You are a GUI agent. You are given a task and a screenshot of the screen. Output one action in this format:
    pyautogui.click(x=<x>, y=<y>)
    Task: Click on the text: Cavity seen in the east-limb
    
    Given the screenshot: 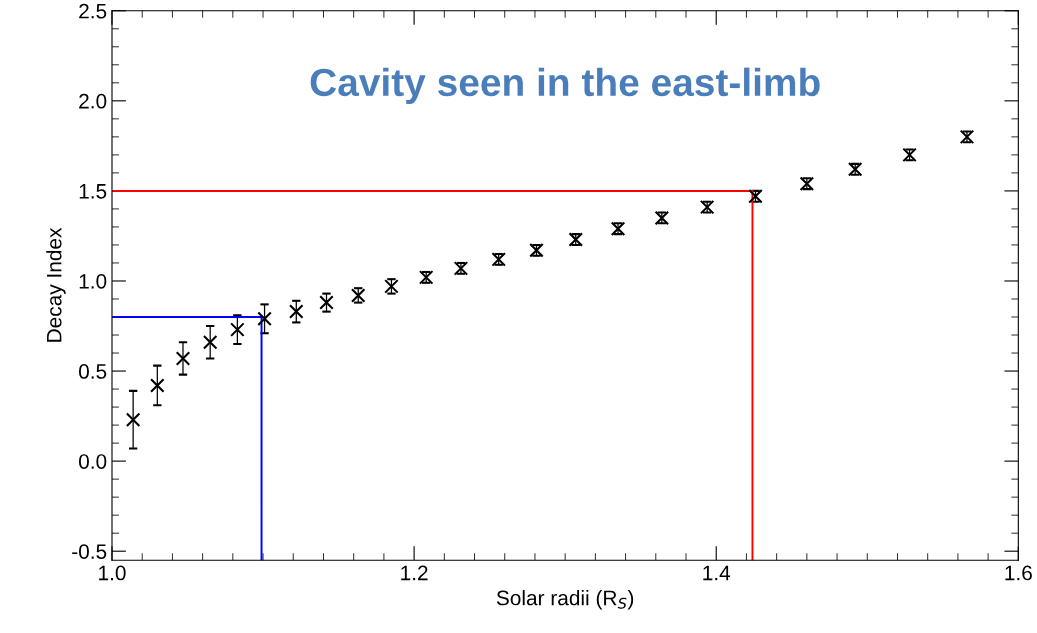 What is the action you would take?
    pyautogui.click(x=565, y=85)
    